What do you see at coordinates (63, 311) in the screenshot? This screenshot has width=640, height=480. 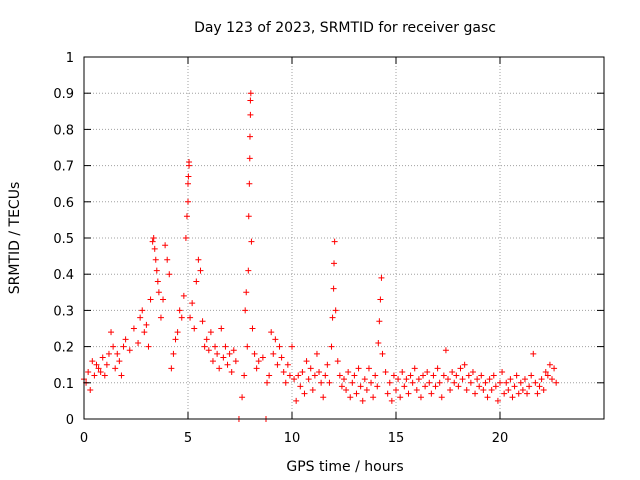 I see `y-tick-label: 0.3` at bounding box center [63, 311].